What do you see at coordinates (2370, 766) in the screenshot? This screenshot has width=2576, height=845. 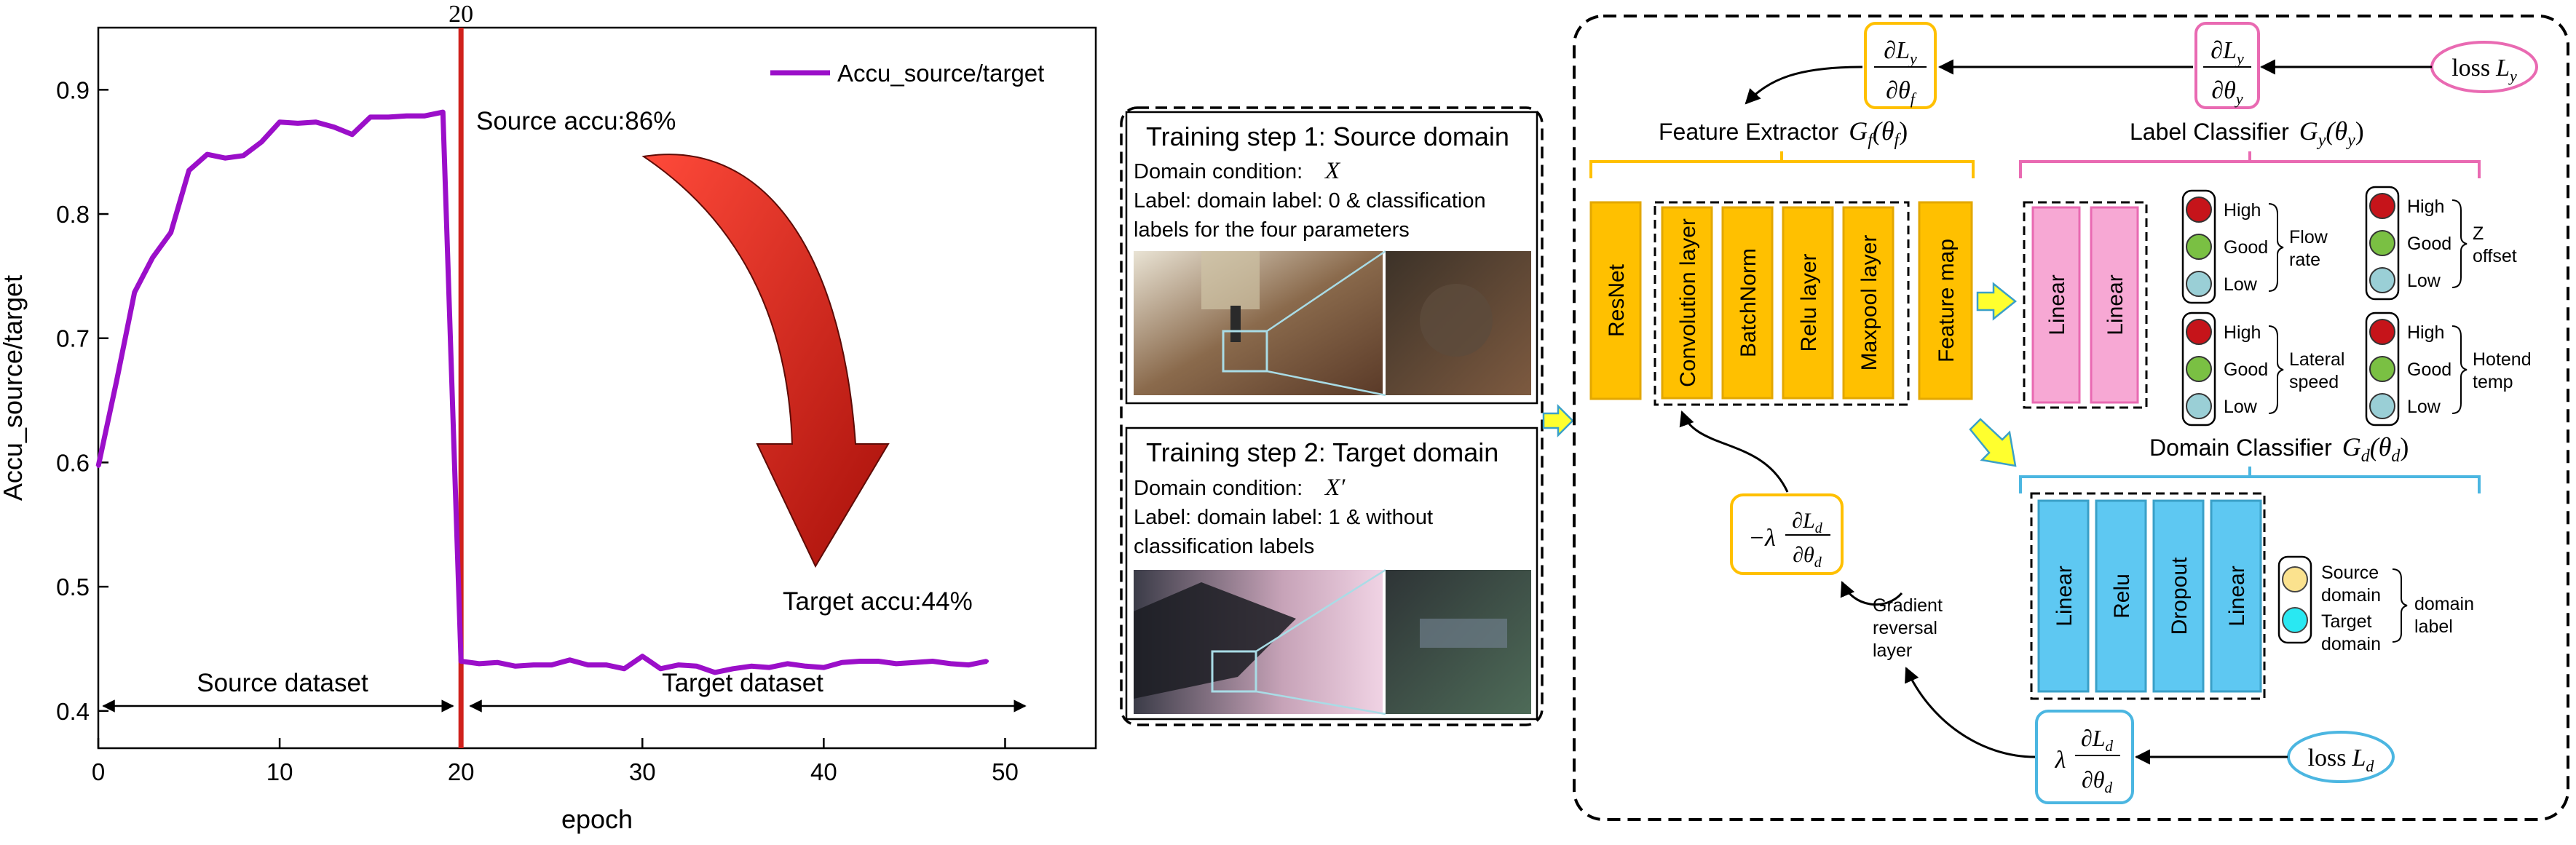 I see `loss-ld-sub: d` at bounding box center [2370, 766].